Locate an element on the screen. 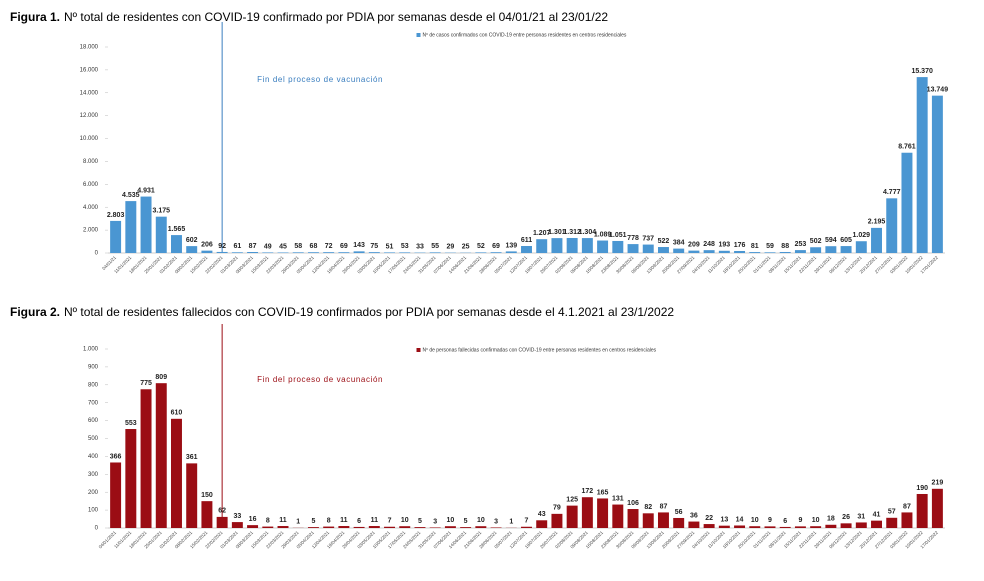 This screenshot has width=984, height=581. y-tick-label: 100 is located at coordinates (93, 511).